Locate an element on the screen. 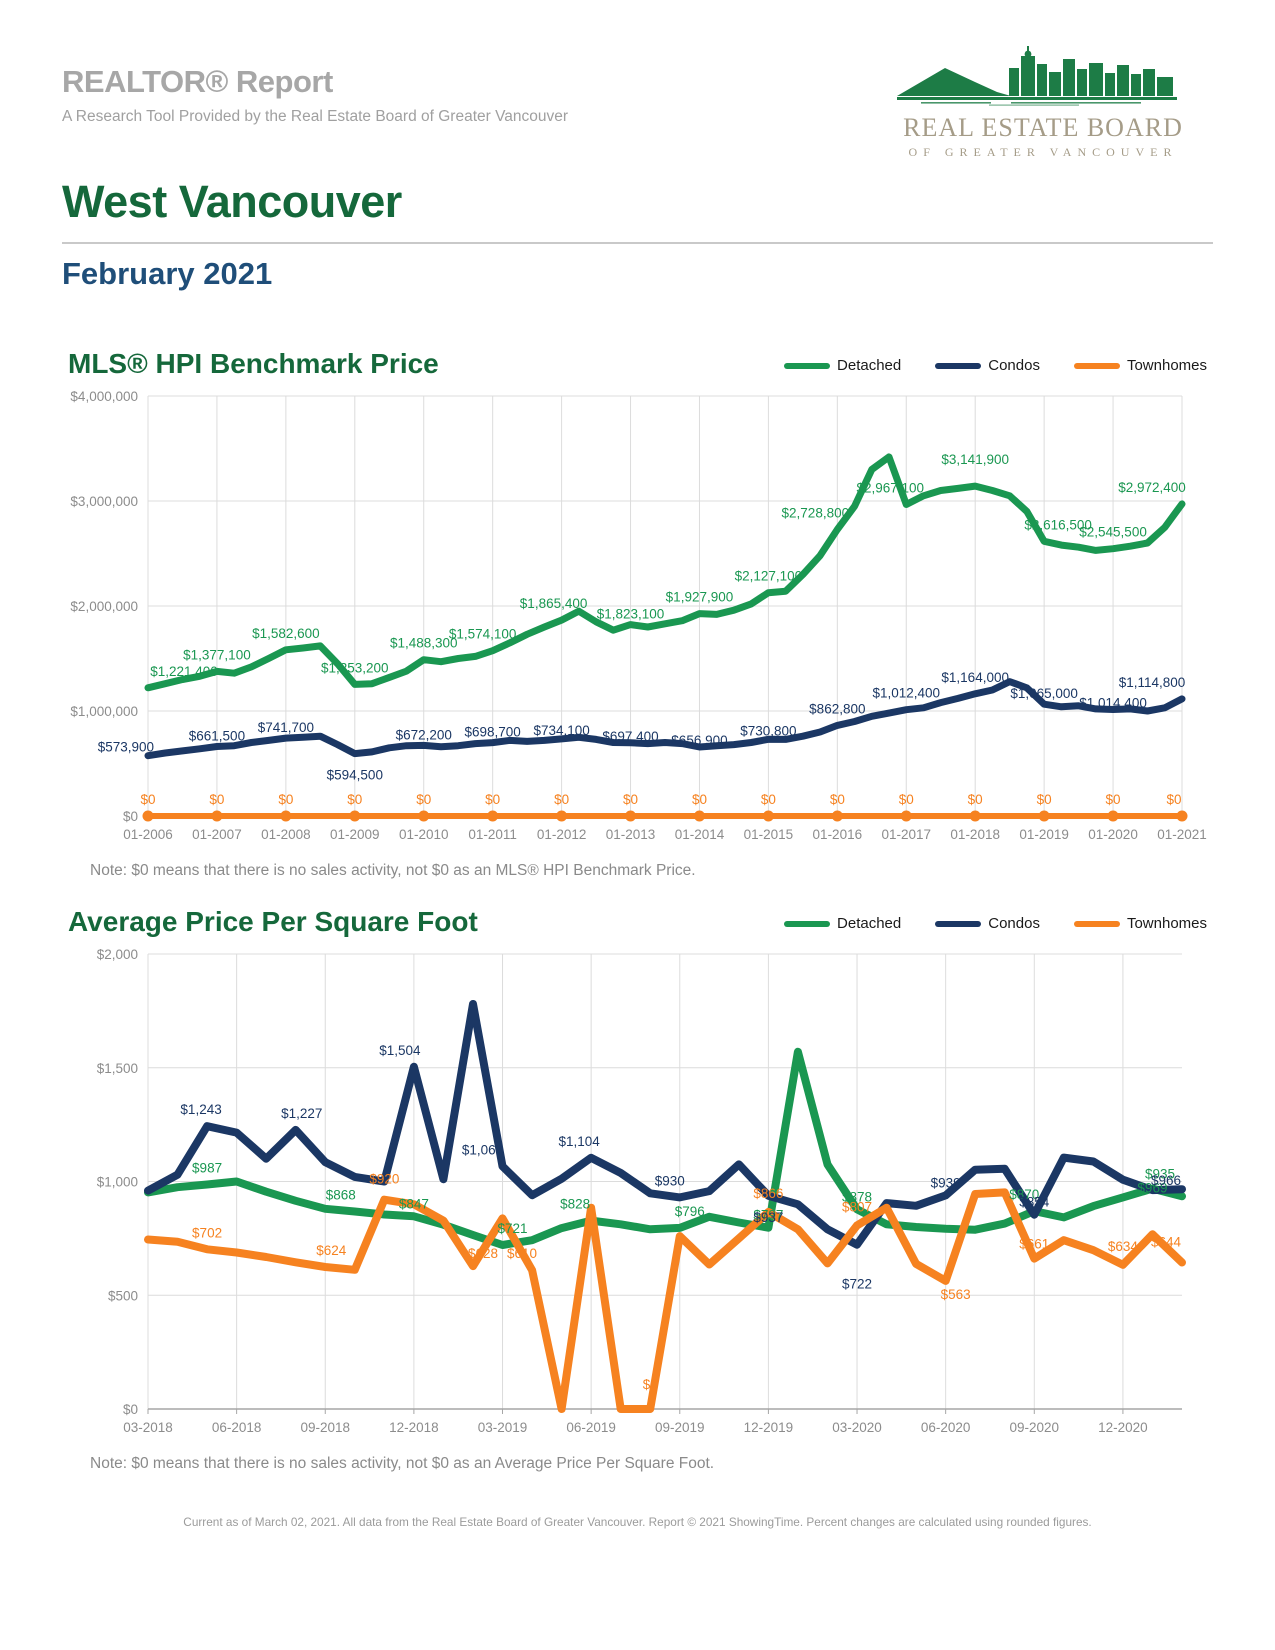 The width and height of the screenshot is (1275, 1650). svg-text: $797 is located at coordinates (768, 1215).